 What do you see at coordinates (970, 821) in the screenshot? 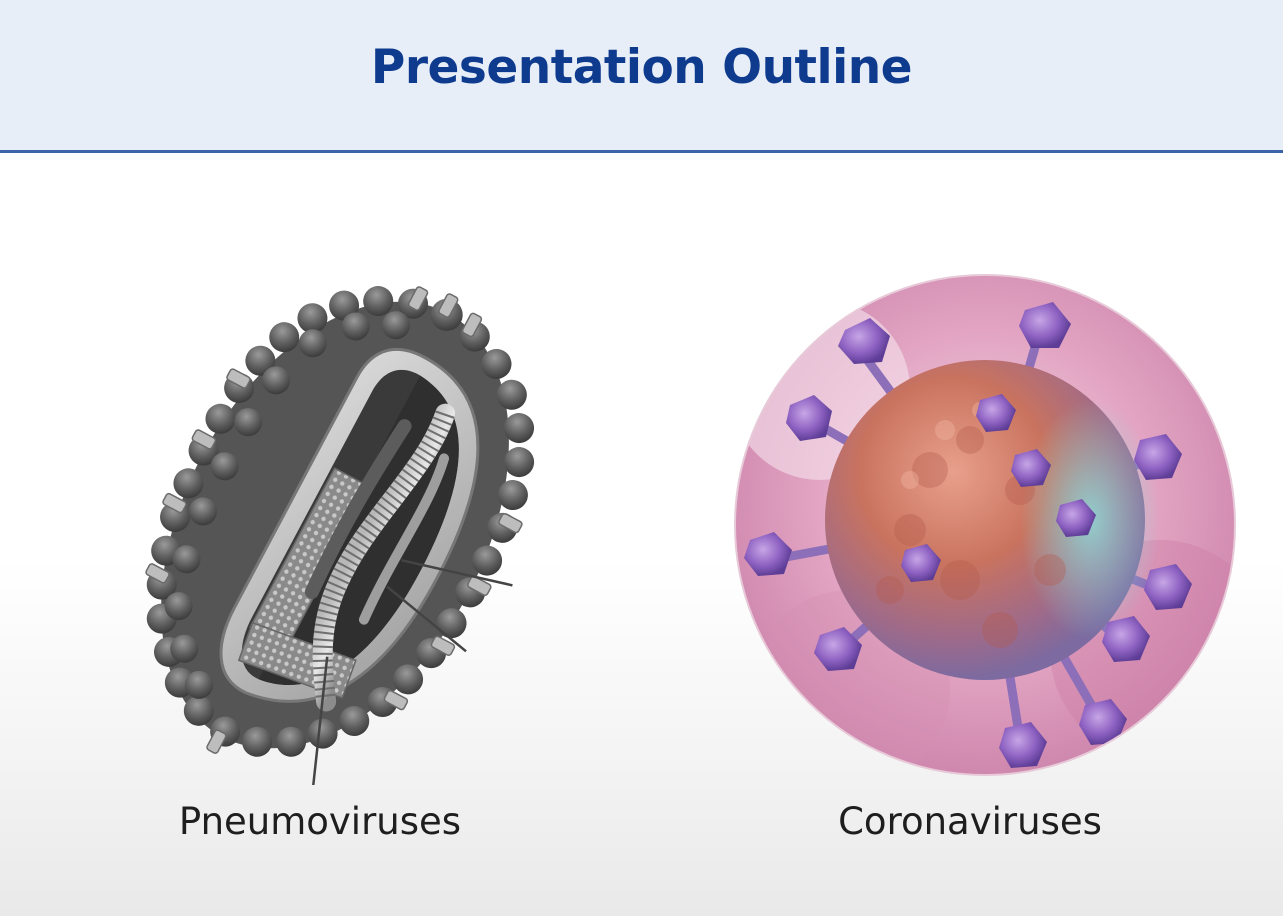
I see `coronaviruses-caption: Coronaviruses` at bounding box center [970, 821].